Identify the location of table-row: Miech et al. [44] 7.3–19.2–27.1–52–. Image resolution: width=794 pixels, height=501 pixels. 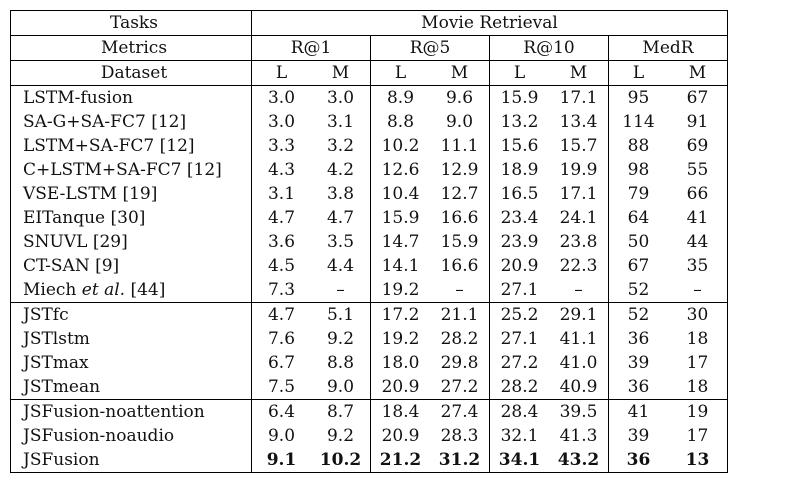
(369, 290).